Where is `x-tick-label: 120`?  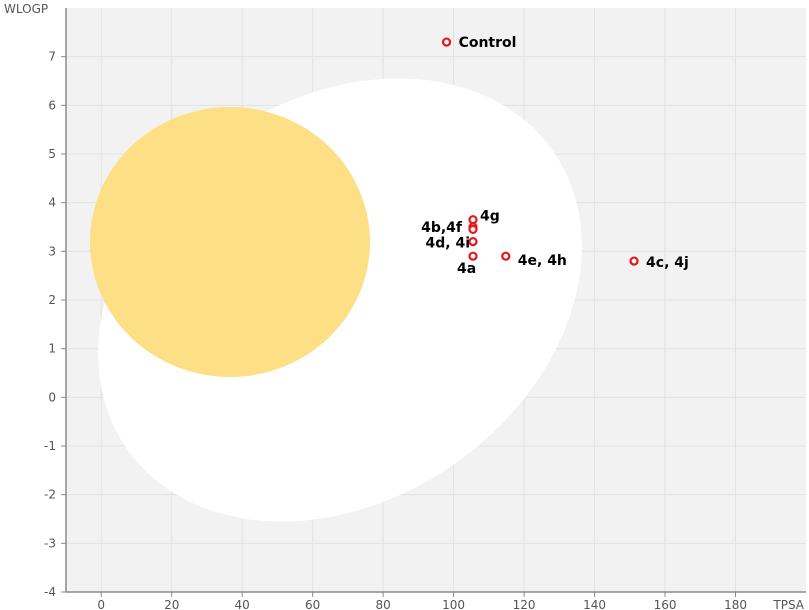 x-tick-label: 120 is located at coordinates (524, 604).